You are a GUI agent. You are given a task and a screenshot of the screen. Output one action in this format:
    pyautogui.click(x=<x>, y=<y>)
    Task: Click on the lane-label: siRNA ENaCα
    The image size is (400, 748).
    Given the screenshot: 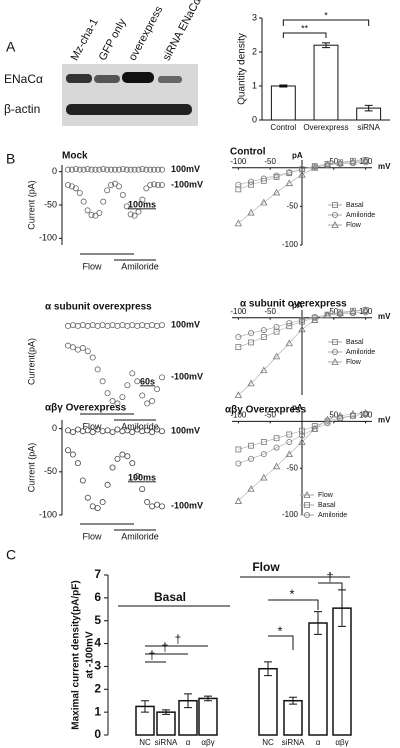 What is the action you would take?
    pyautogui.click(x=182, y=31)
    